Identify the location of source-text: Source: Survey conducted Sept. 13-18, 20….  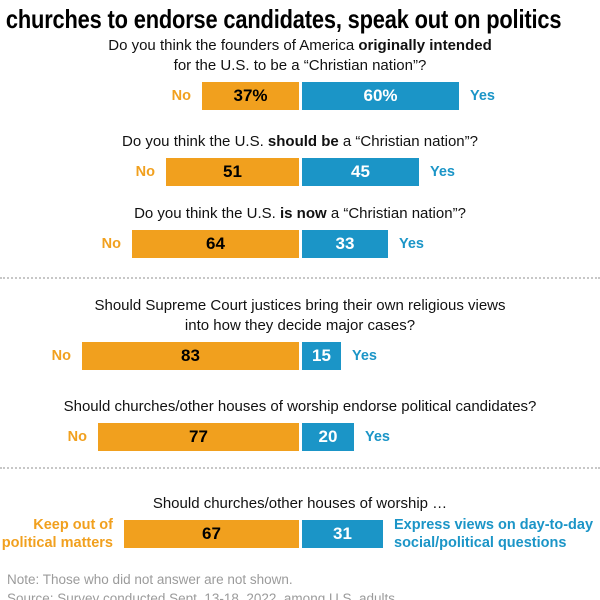
(203, 595).